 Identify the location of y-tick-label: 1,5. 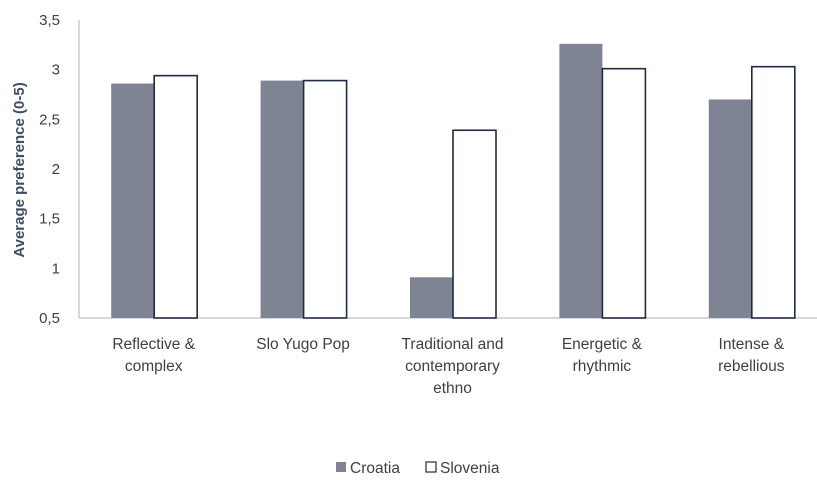
(49, 219).